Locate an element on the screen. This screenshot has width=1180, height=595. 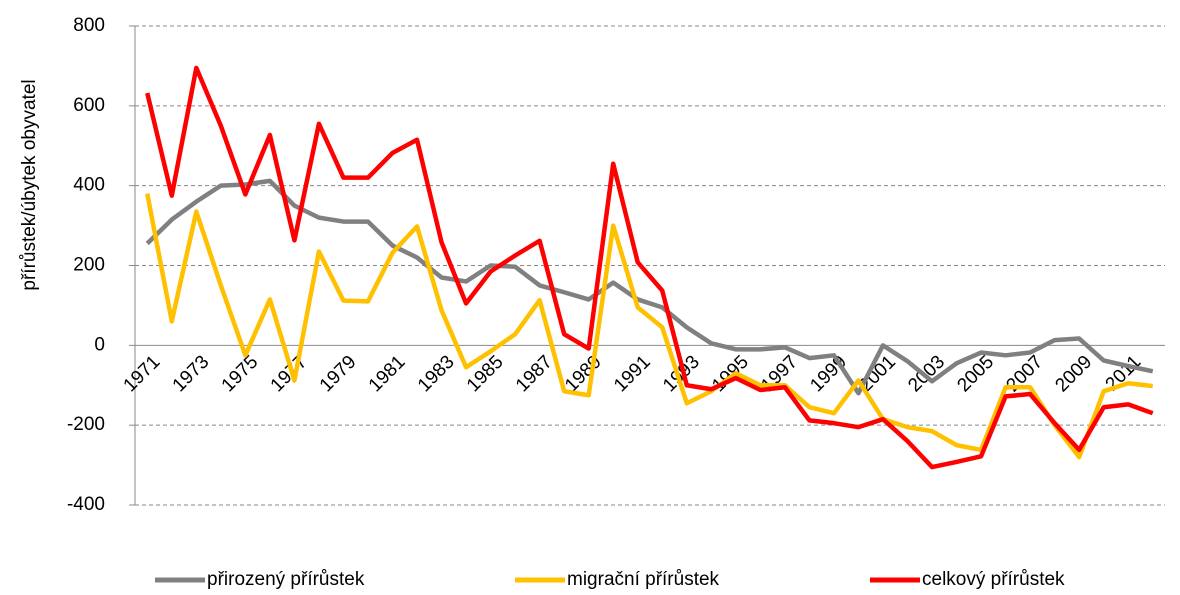
x-tick-label: 1973 is located at coordinates (191, 374).